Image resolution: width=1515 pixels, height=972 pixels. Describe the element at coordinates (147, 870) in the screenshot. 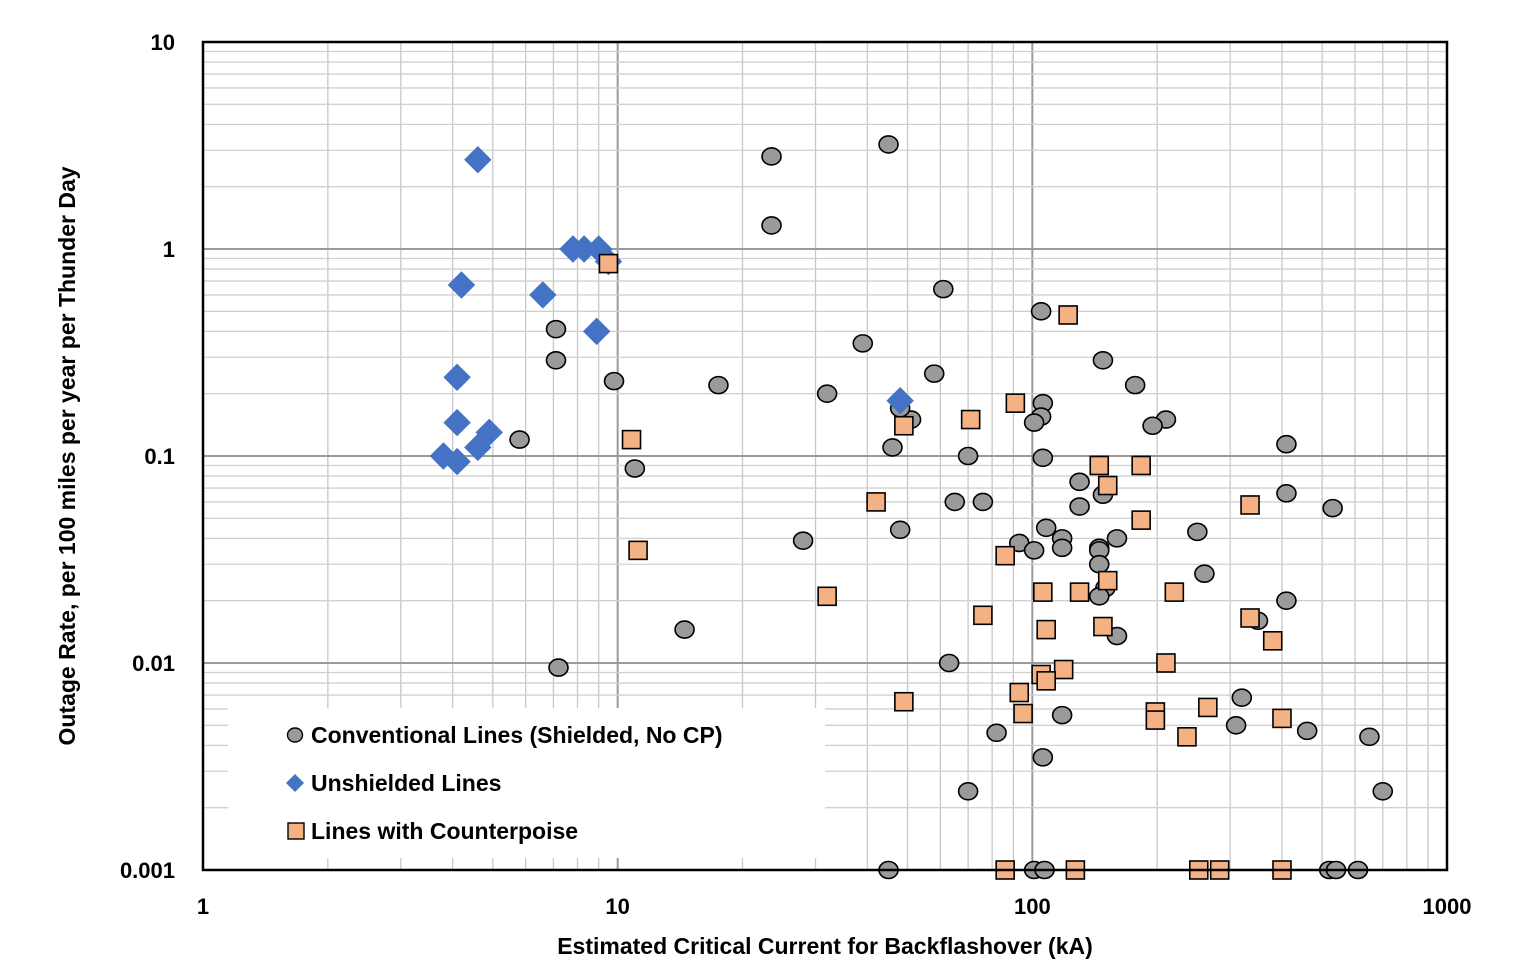

I see `y-tick-label: 0.001` at that location.